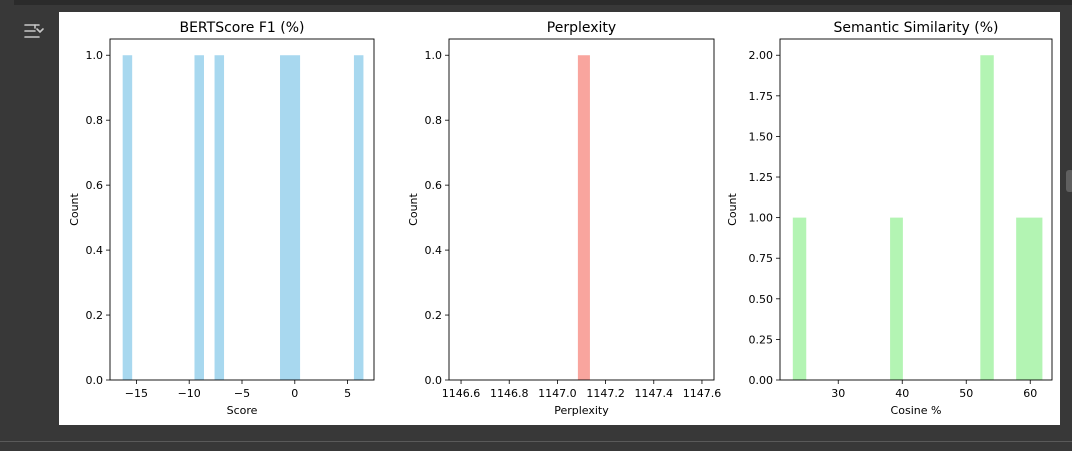 The height and width of the screenshot is (451, 1072). What do you see at coordinates (838, 393) in the screenshot?
I see `x-tick-label: 30` at bounding box center [838, 393].